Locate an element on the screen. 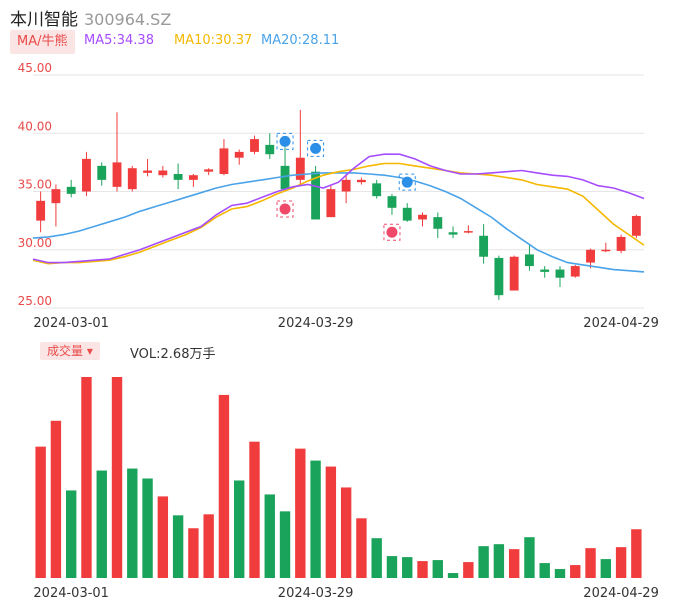 The image size is (686, 606). ma20-legend: MA20:28.11 is located at coordinates (300, 40).